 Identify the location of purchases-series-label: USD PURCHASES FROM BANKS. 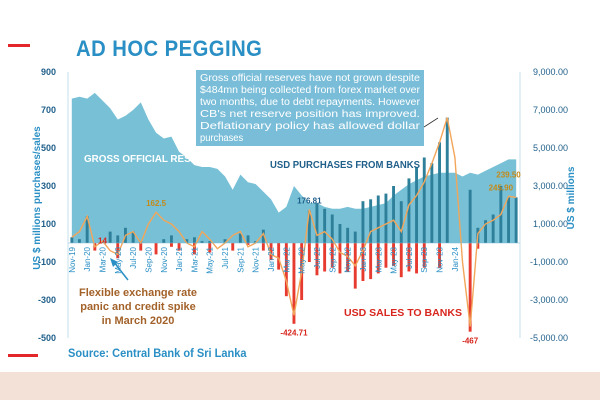
(345, 165).